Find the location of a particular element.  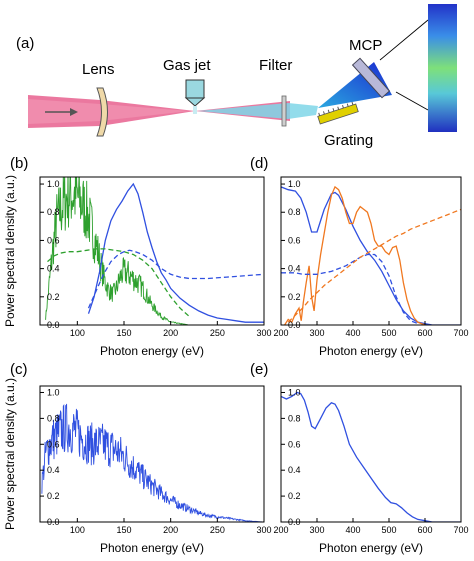

panel-label: (e) is located at coordinates (259, 369).